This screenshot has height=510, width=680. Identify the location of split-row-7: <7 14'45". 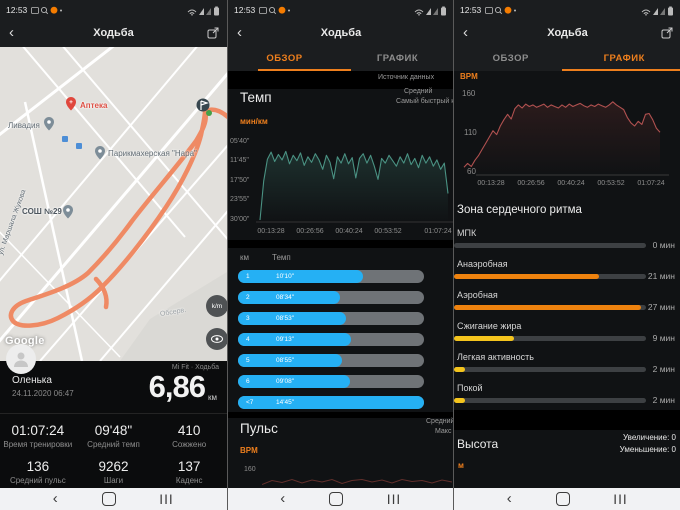
(331, 402).